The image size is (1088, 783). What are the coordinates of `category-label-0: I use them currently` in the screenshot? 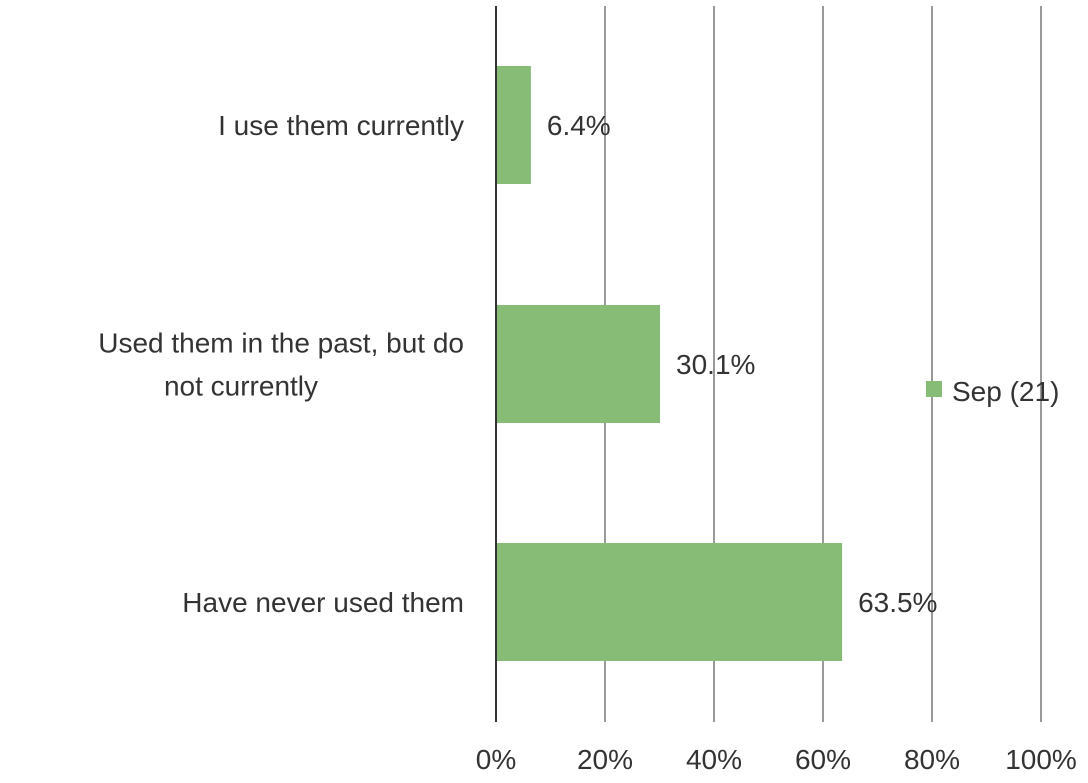 It's located at (341, 125).